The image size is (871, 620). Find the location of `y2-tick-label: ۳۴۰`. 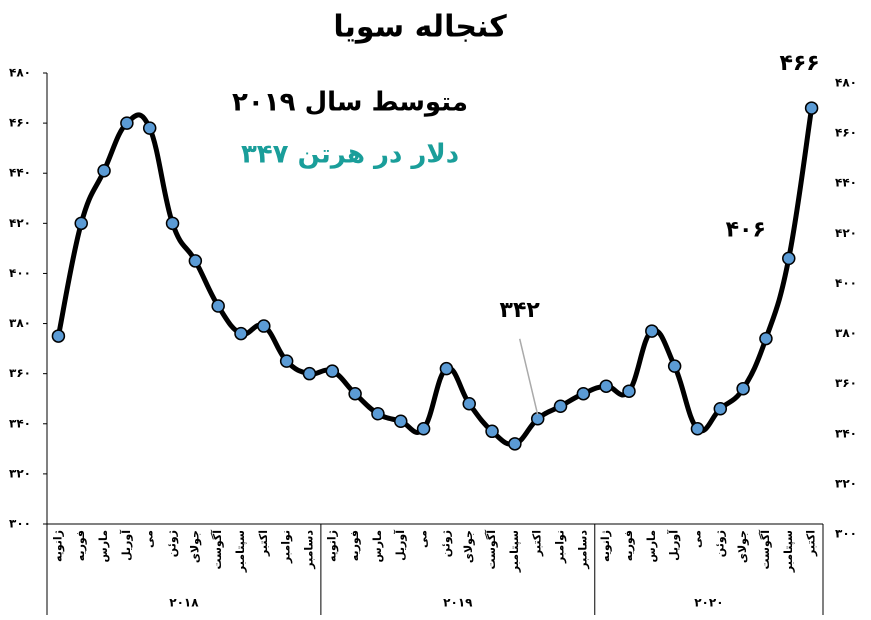

y2-tick-label: ۳۴۰ is located at coordinates (846, 433).